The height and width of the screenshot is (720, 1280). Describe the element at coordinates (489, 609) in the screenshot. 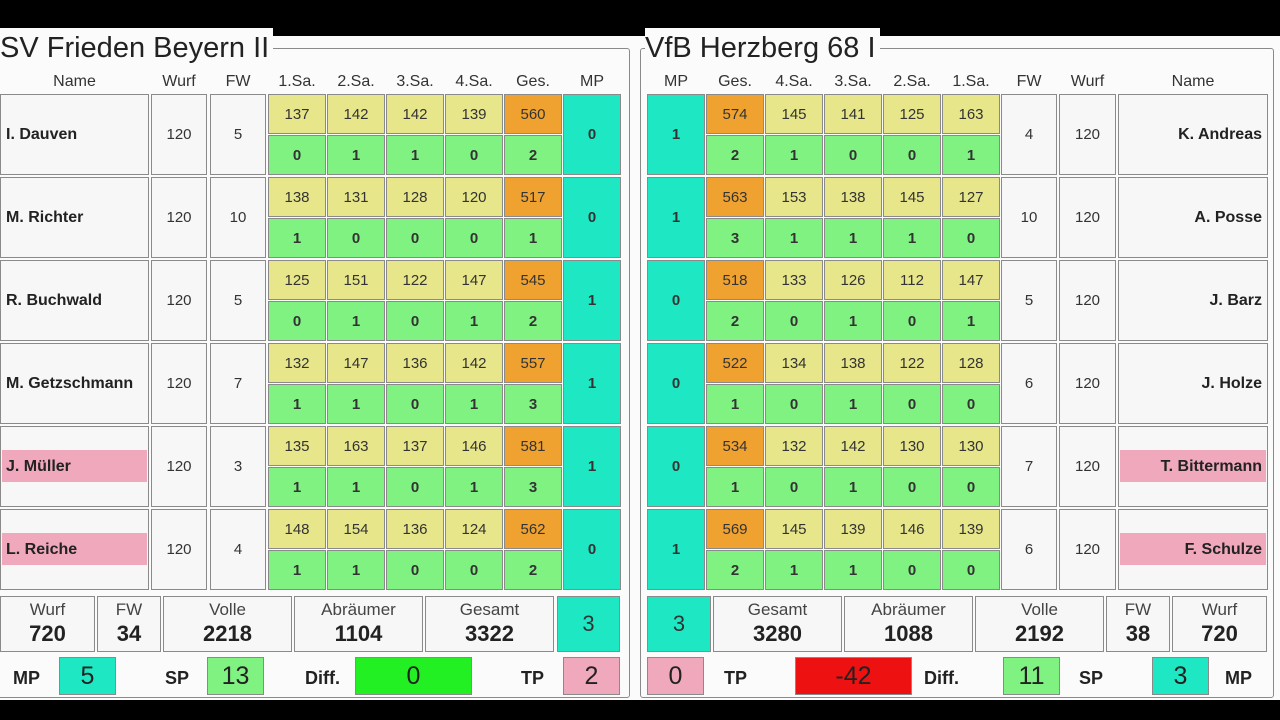

I see `left-summary-gesamt-label: Gesamt` at that location.